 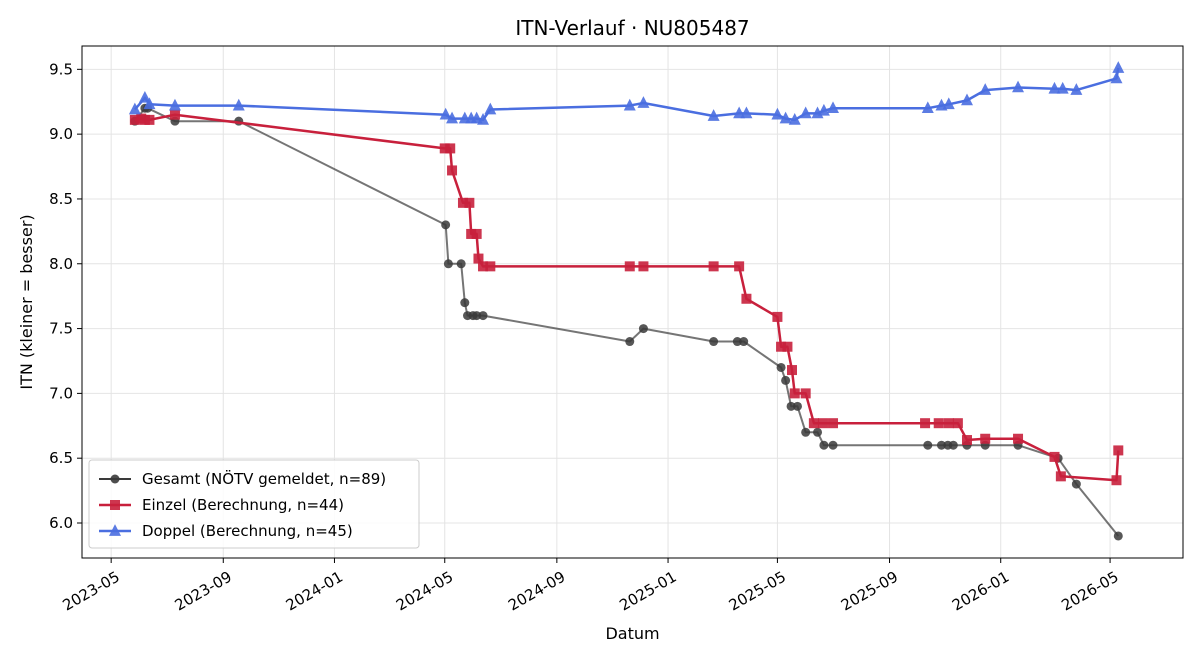 I want to click on y-tick-label: 8.5, so click(x=61, y=199).